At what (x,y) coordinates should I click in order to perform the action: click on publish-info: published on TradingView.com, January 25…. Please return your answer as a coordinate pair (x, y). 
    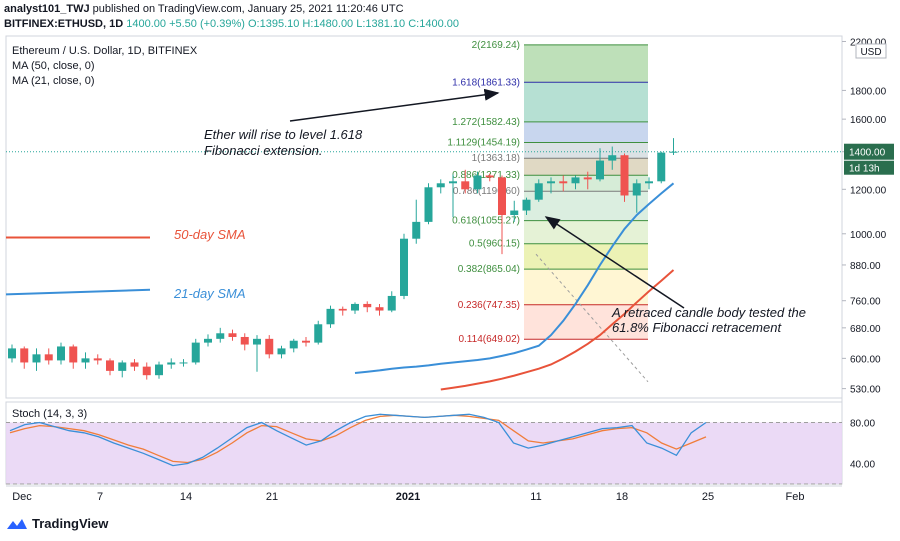
    Looking at the image, I should click on (248, 9).